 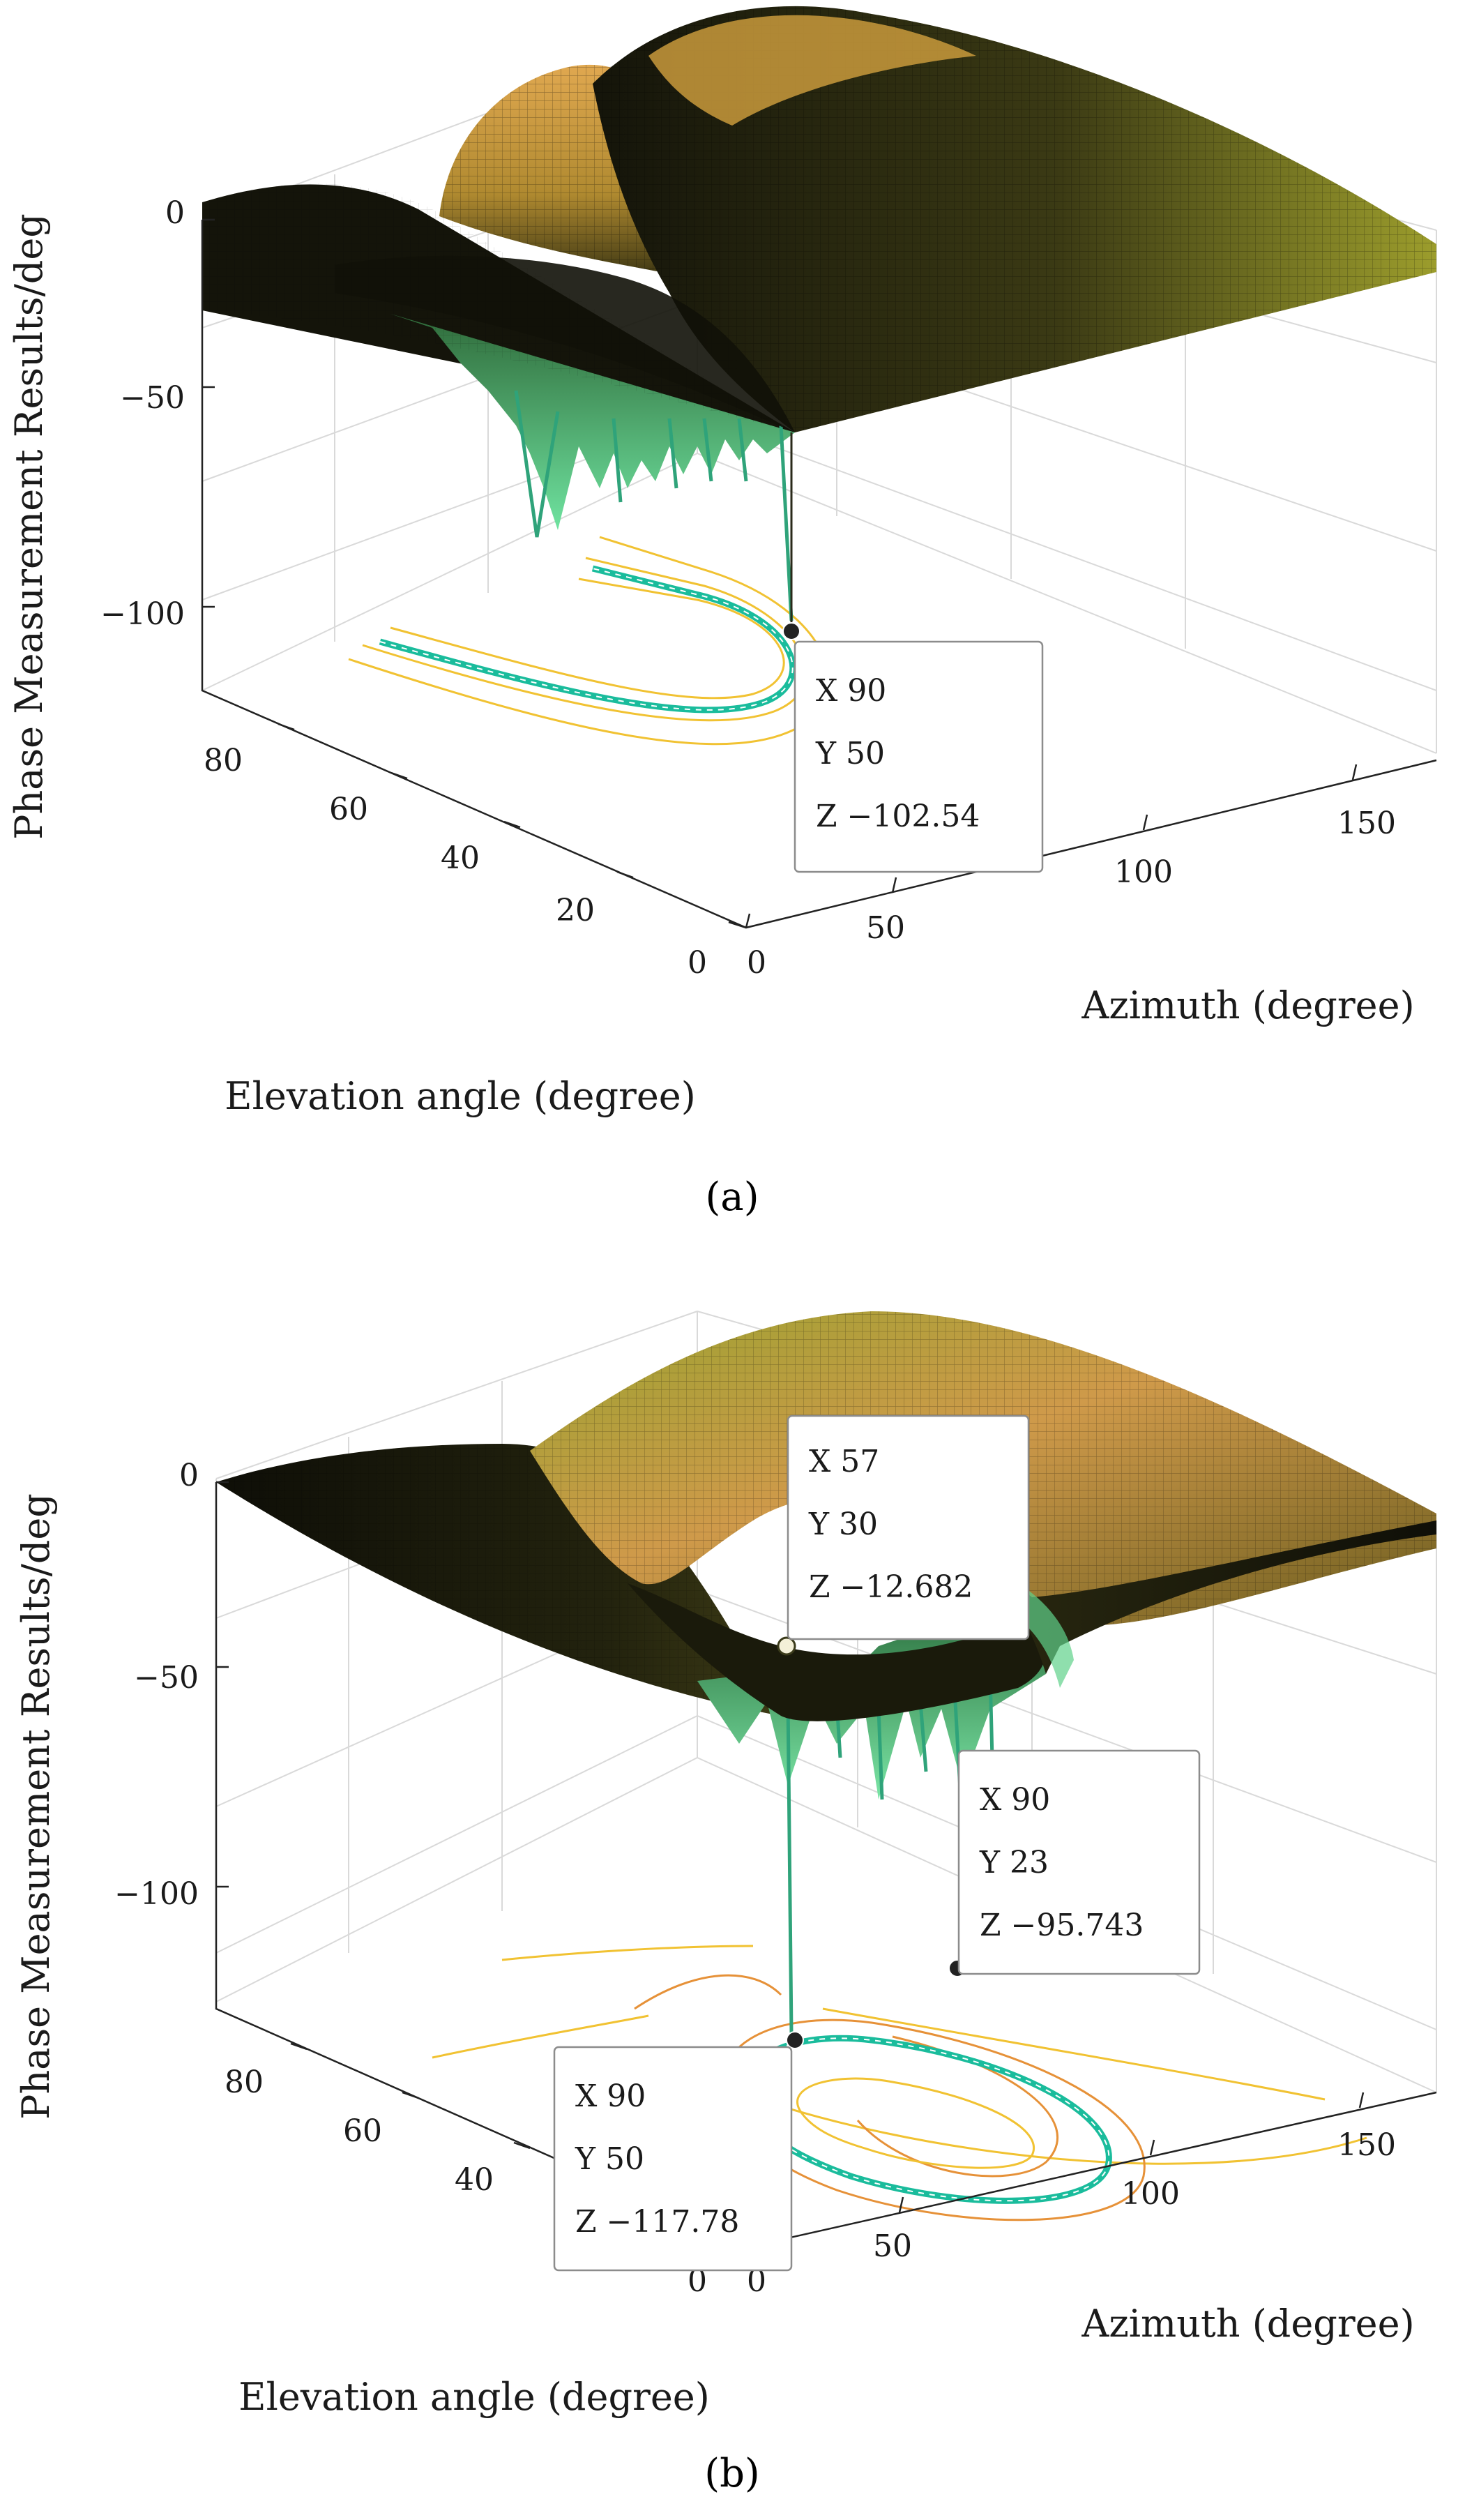 I want to click on panel-label-a: (a), so click(x=732, y=1197).